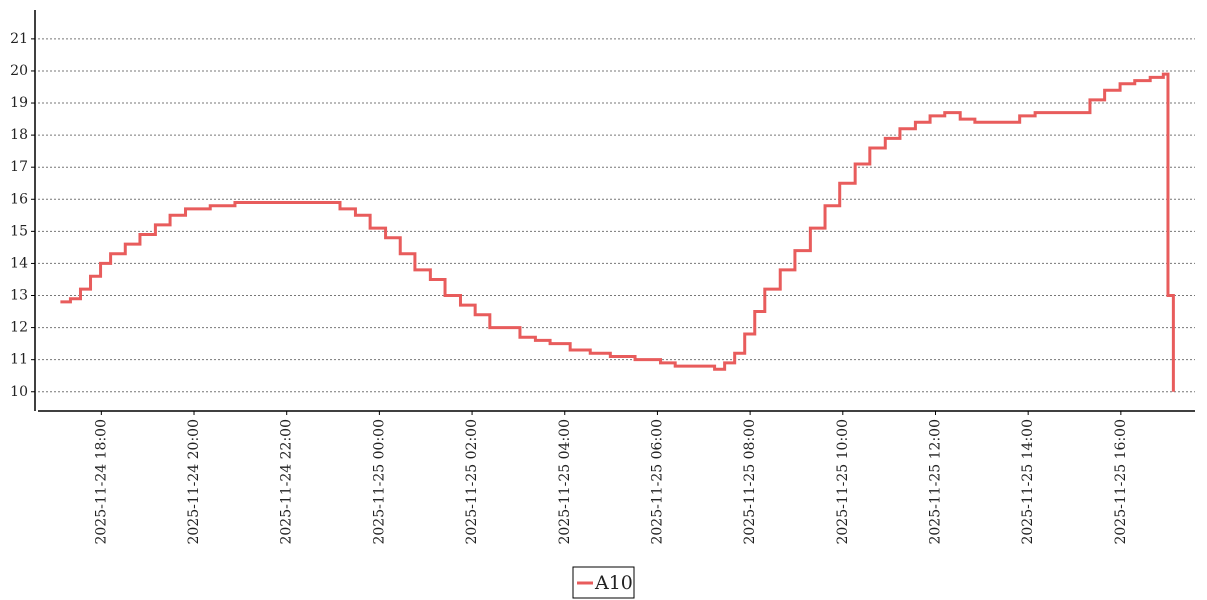 The image size is (1207, 600). Describe the element at coordinates (1121, 482) in the screenshot. I see `x-tick-label: 2025-11-25 16:00` at that location.